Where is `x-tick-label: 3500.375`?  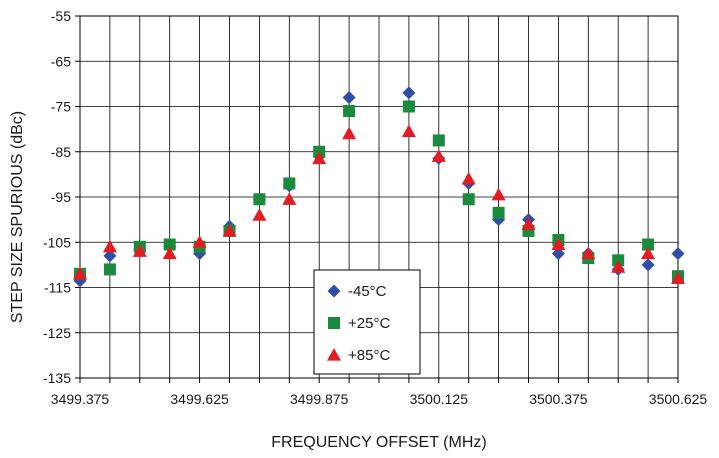 x-tick-label: 3500.375 is located at coordinates (558, 399).